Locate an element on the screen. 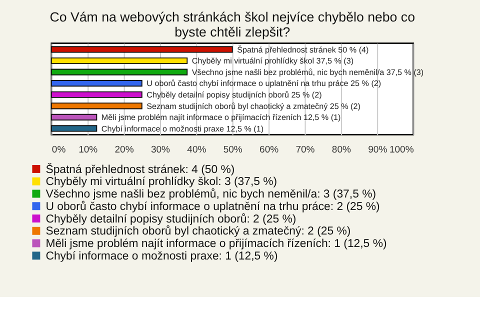 The height and width of the screenshot is (324, 480). chart-title: Co Vám na webových stránkách škol nejvíce chybělo nebo co byste chtěli zlepšit? is located at coordinates (233, 24).